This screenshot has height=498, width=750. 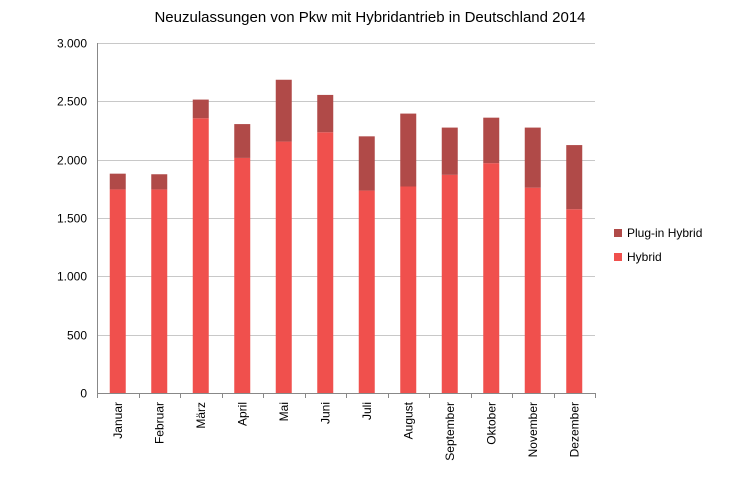 I want to click on bar-hybrid-märz, so click(x=200, y=255).